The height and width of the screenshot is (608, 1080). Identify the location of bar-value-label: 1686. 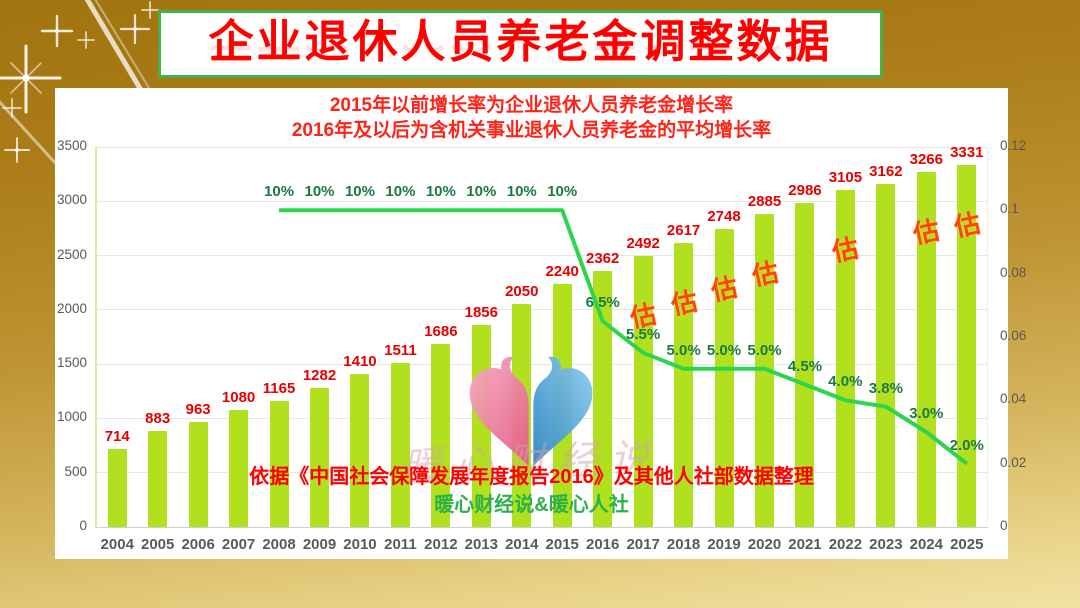
(441, 331).